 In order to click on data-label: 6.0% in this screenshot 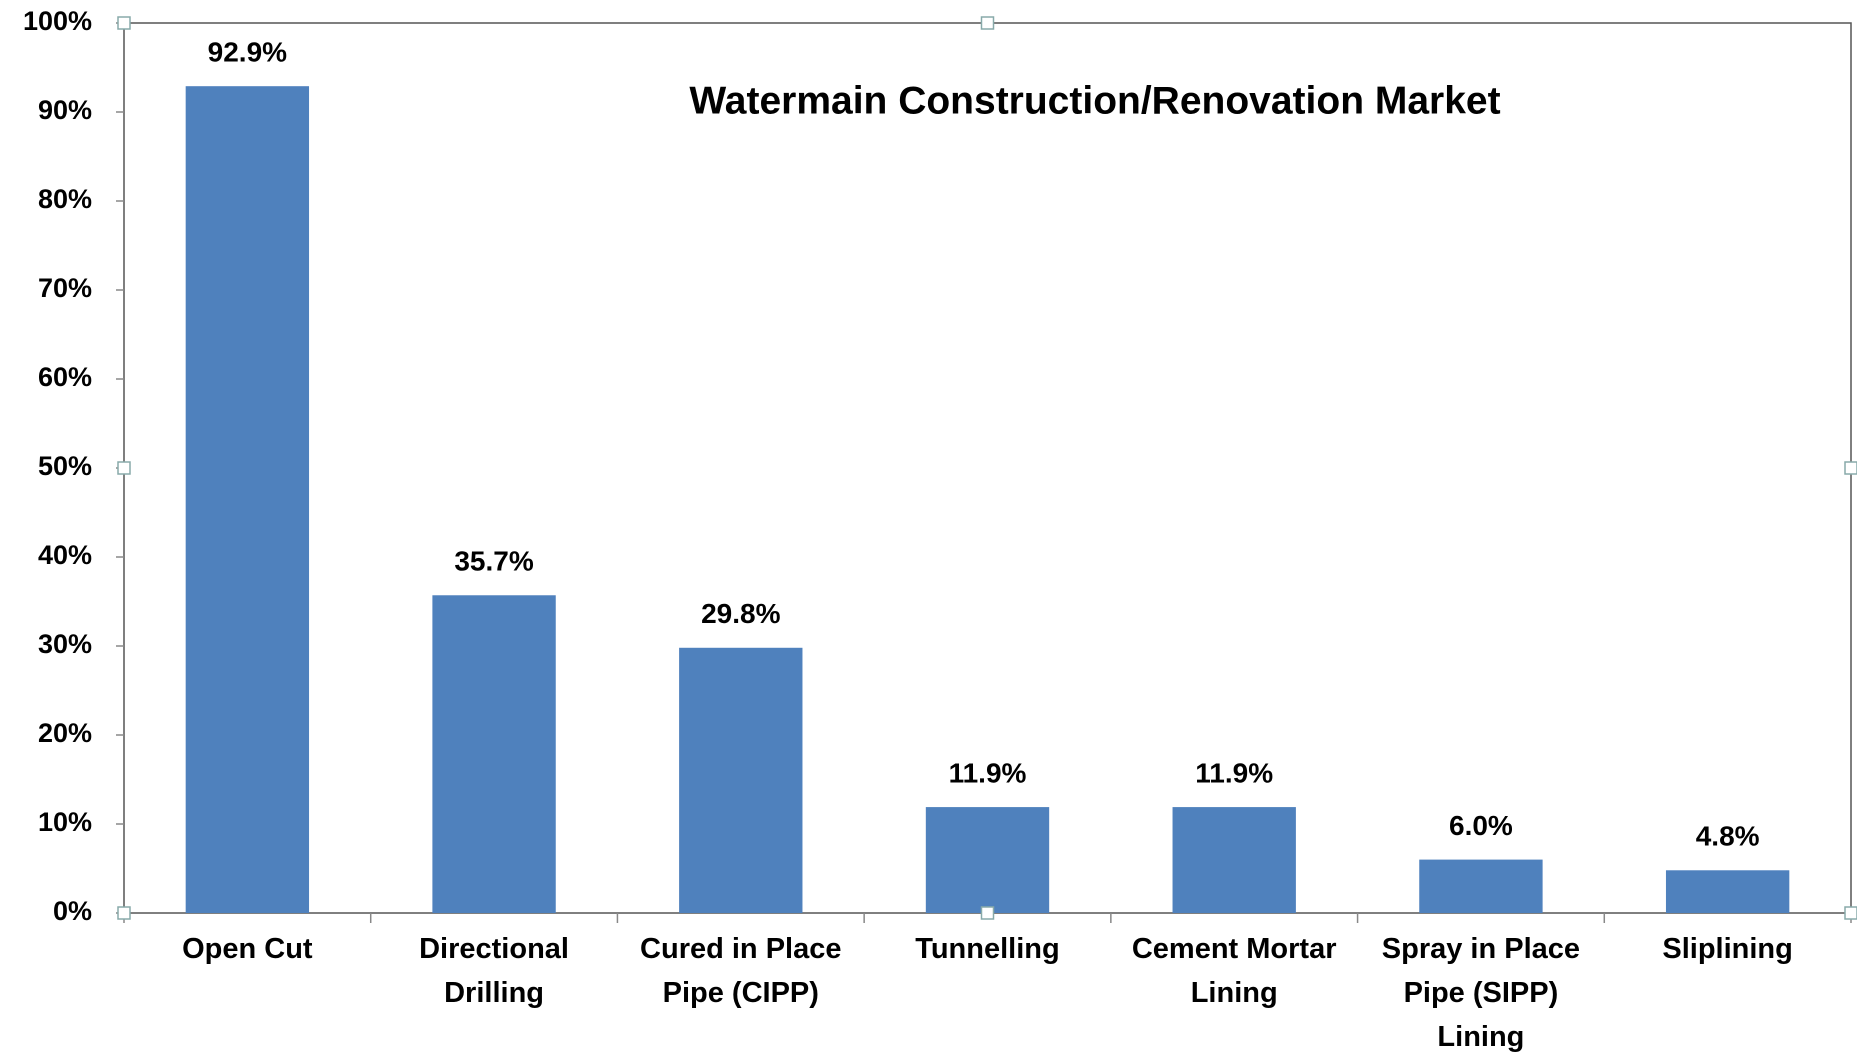, I will do `click(1481, 825)`.